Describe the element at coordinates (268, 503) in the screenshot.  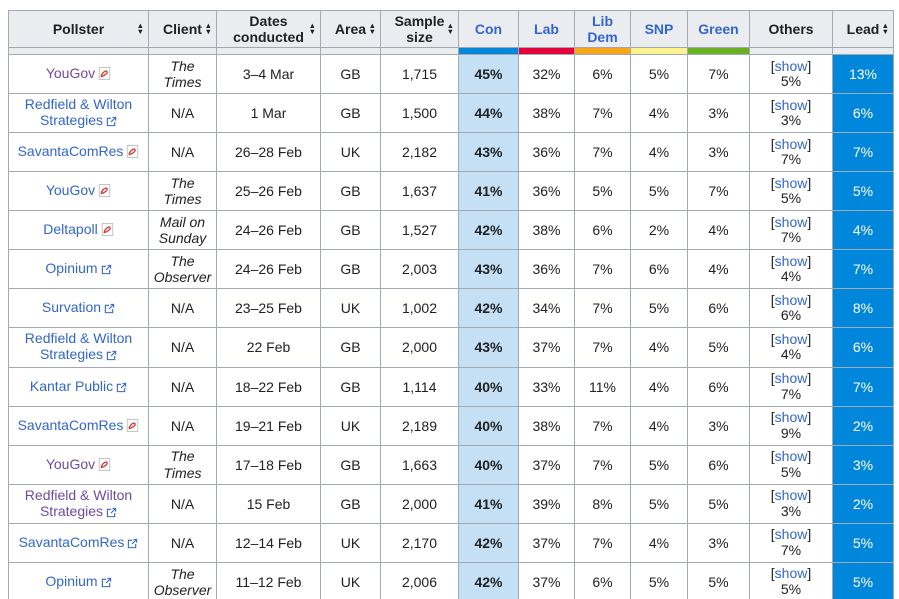
I see `dates-cell: 15 Feb` at that location.